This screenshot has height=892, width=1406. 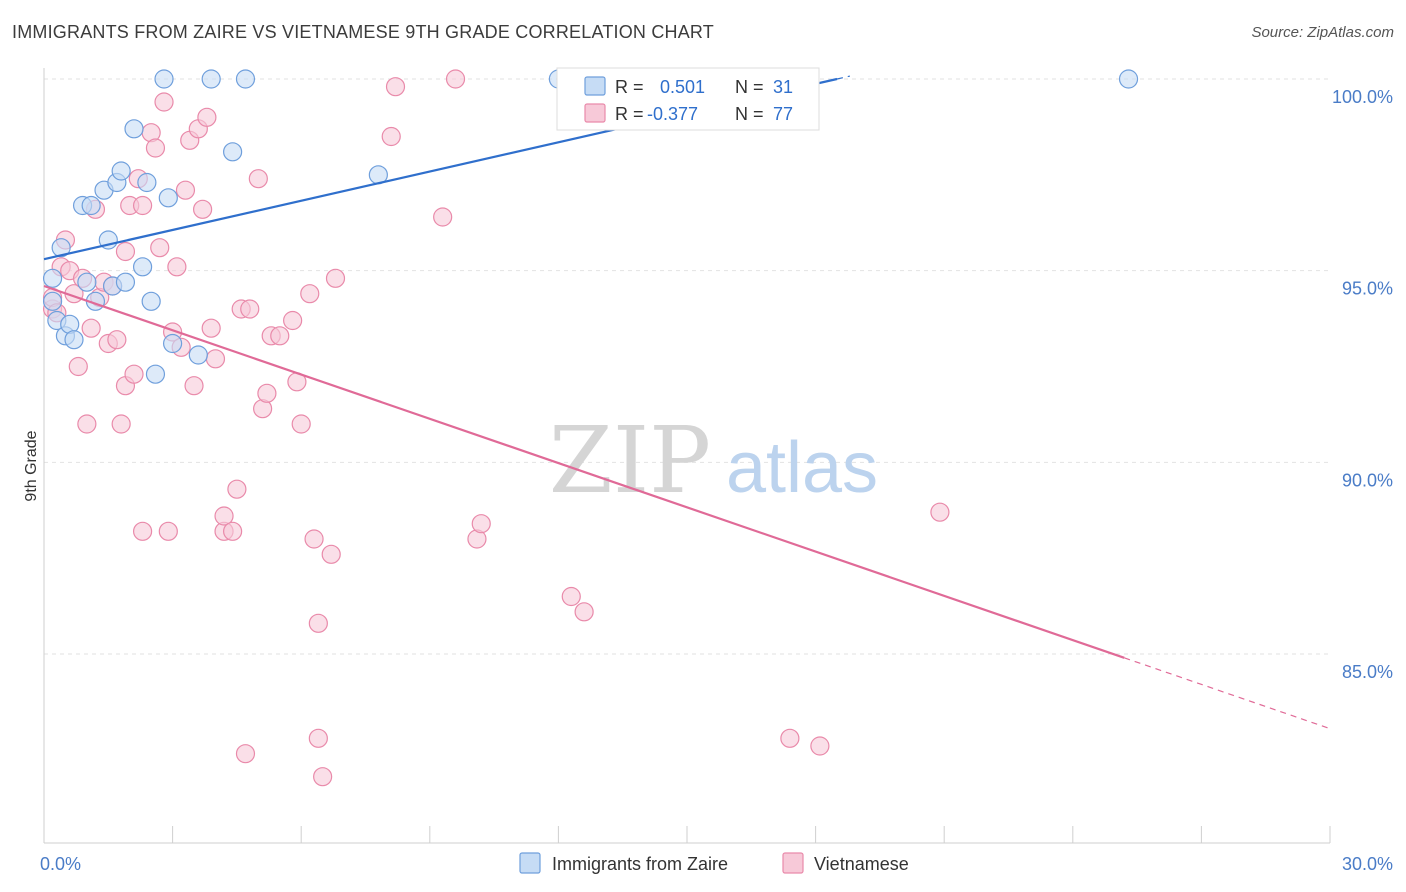 I want to click on y-tick-label: 90.0%, so click(x=1367, y=480).